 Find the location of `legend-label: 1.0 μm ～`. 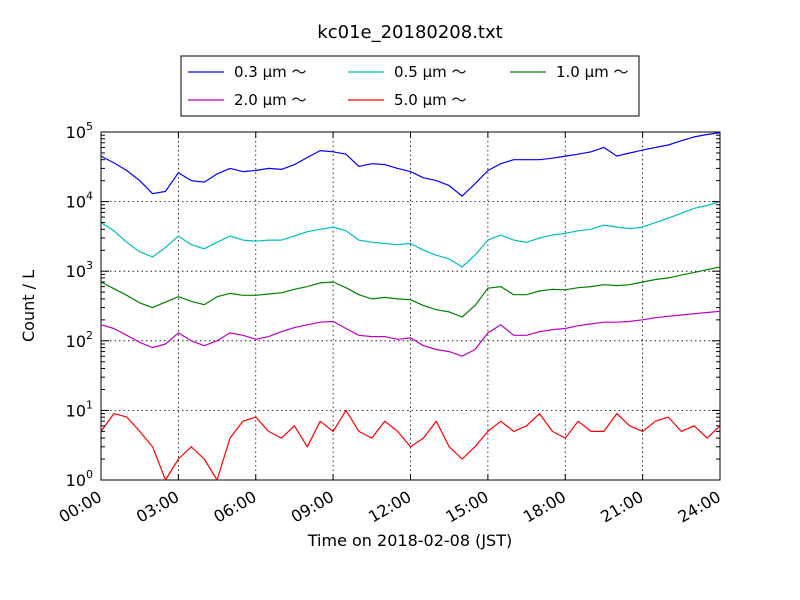

legend-label: 1.0 μm ～ is located at coordinates (592, 72).